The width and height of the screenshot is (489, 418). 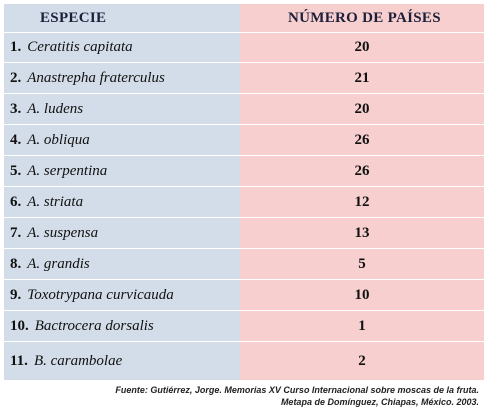 I want to click on table-row: 9. Toxotrypana curvicauda 10, so click(x=244, y=295).